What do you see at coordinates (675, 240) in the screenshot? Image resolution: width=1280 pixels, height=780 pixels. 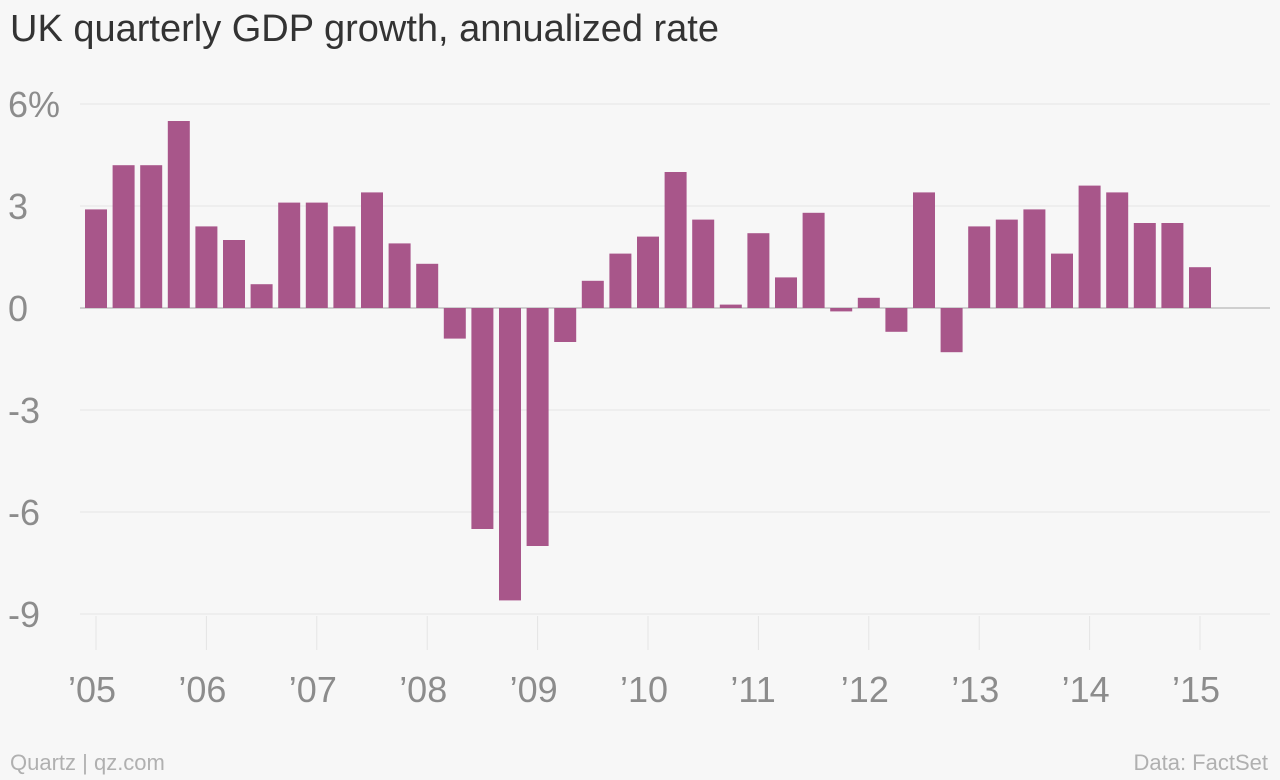 I see `bar-2010-Q2` at bounding box center [675, 240].